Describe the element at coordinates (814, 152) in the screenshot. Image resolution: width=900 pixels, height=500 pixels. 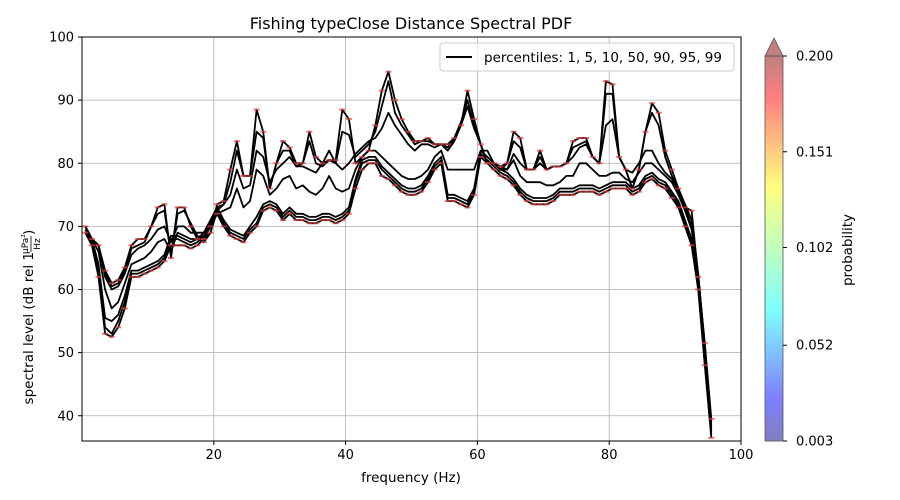
I see `colorbar-tick-label: 0.151` at that location.